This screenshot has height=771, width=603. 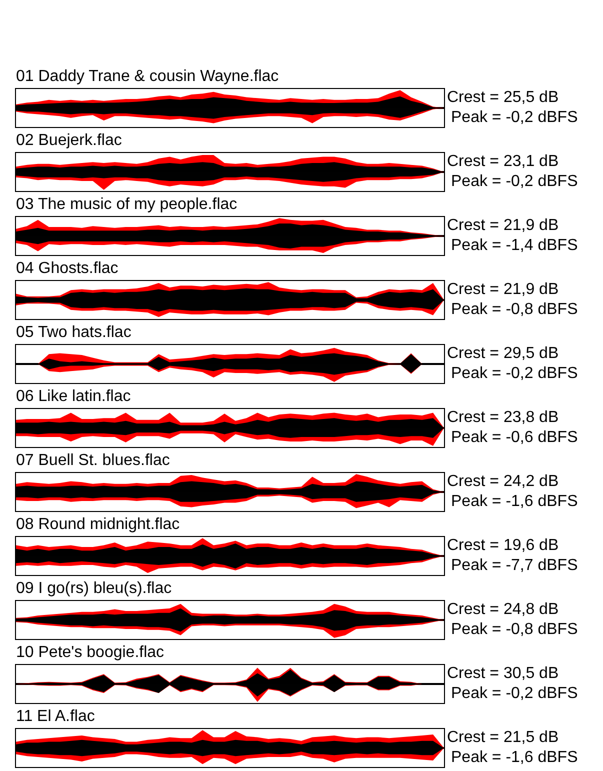 What do you see at coordinates (93, 461) in the screenshot?
I see `chart-title: 07 Buell St. blues.flac` at bounding box center [93, 461].